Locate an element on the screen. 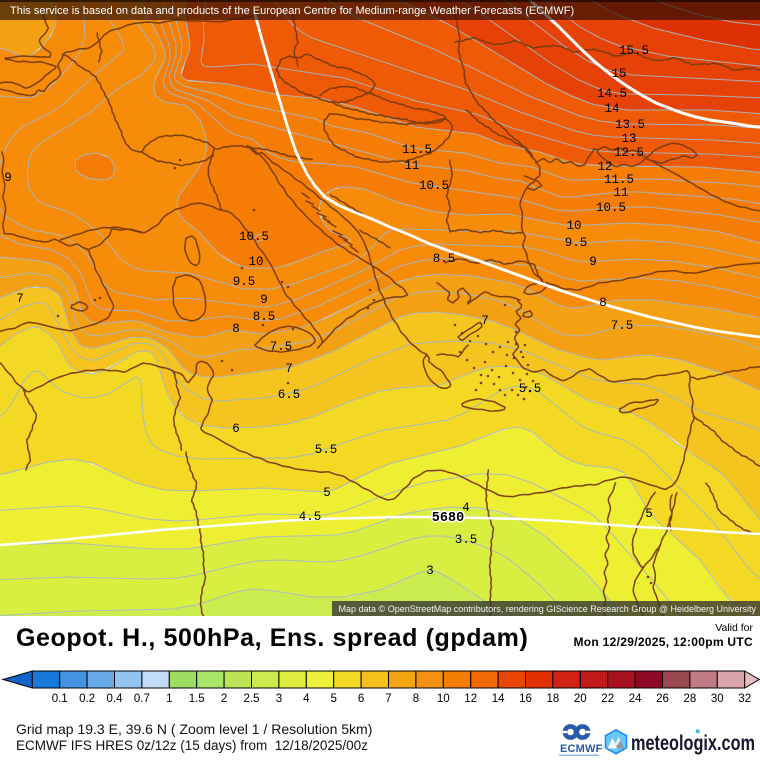  svg-text: 0.2 is located at coordinates (87, 699).